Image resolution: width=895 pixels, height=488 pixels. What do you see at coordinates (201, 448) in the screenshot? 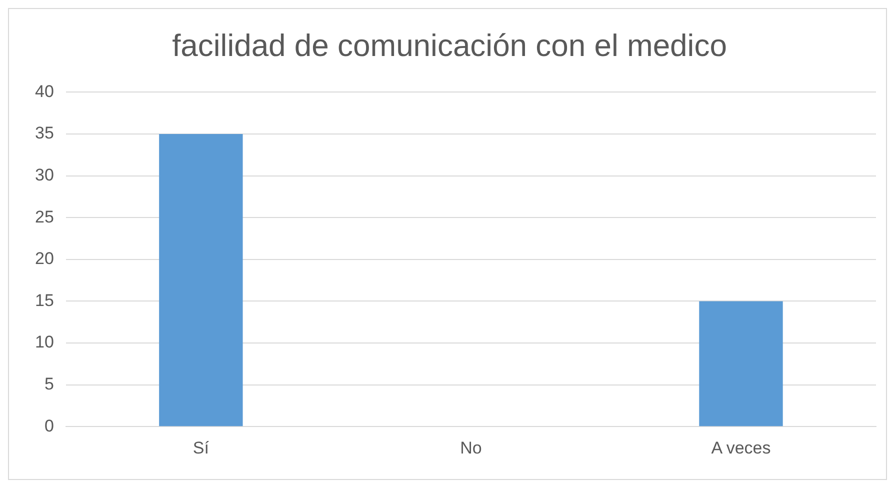
I see `x-tick-label: Sí` at bounding box center [201, 448].